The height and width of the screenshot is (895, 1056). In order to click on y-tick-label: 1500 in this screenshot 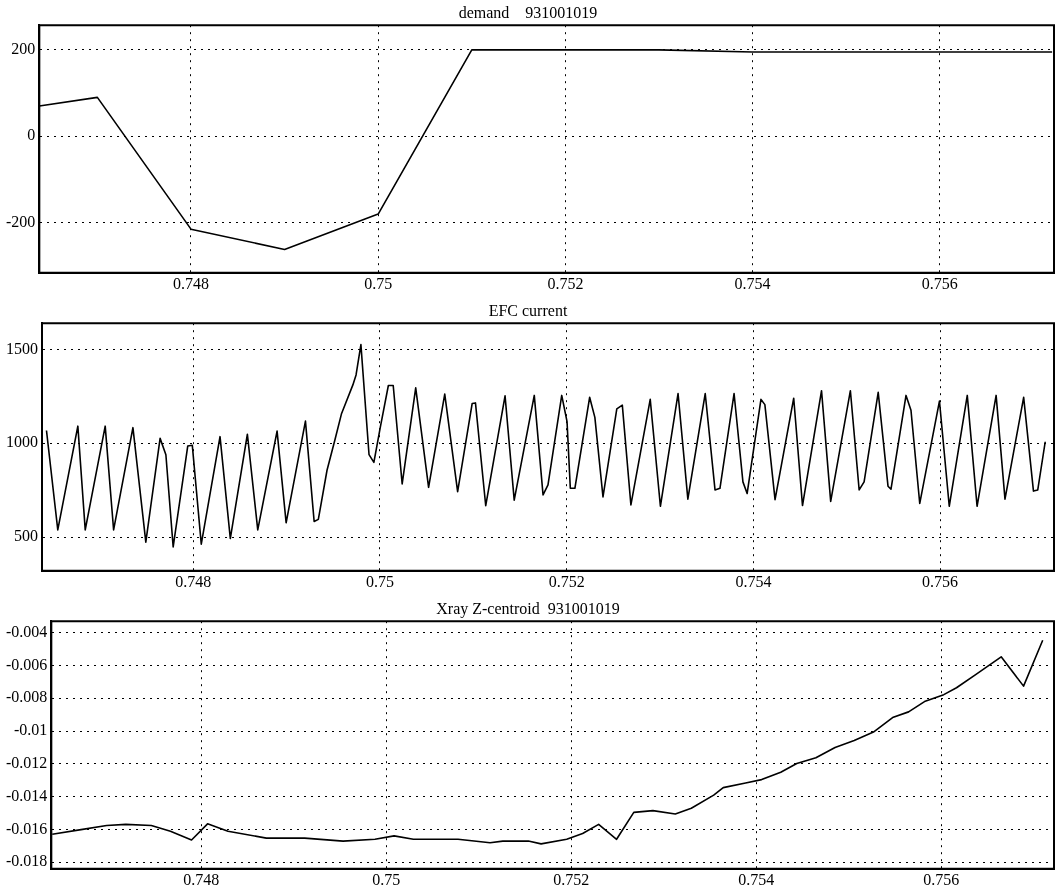, I will do `click(22, 348)`.